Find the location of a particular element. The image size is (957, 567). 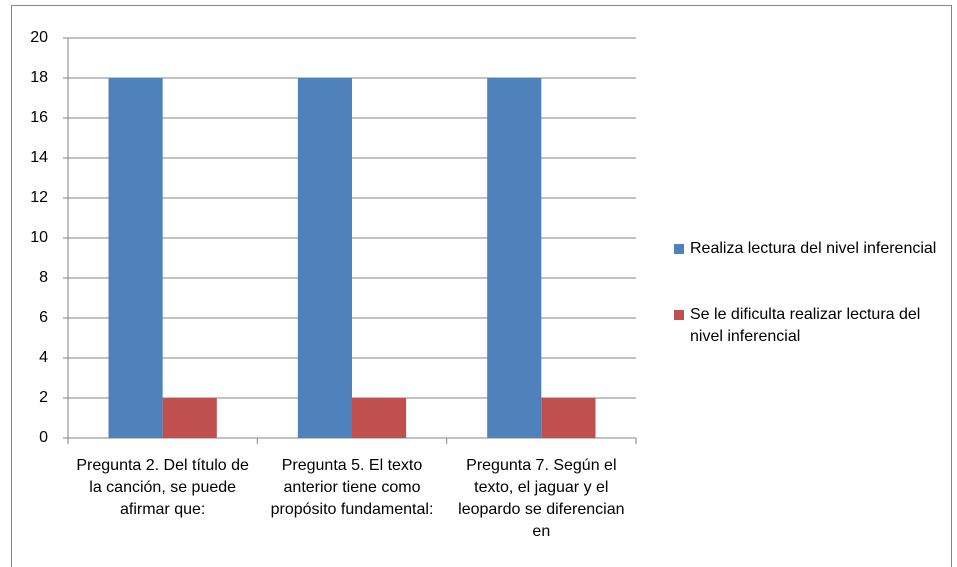

y-tick-label: 12 is located at coordinates (39, 197).